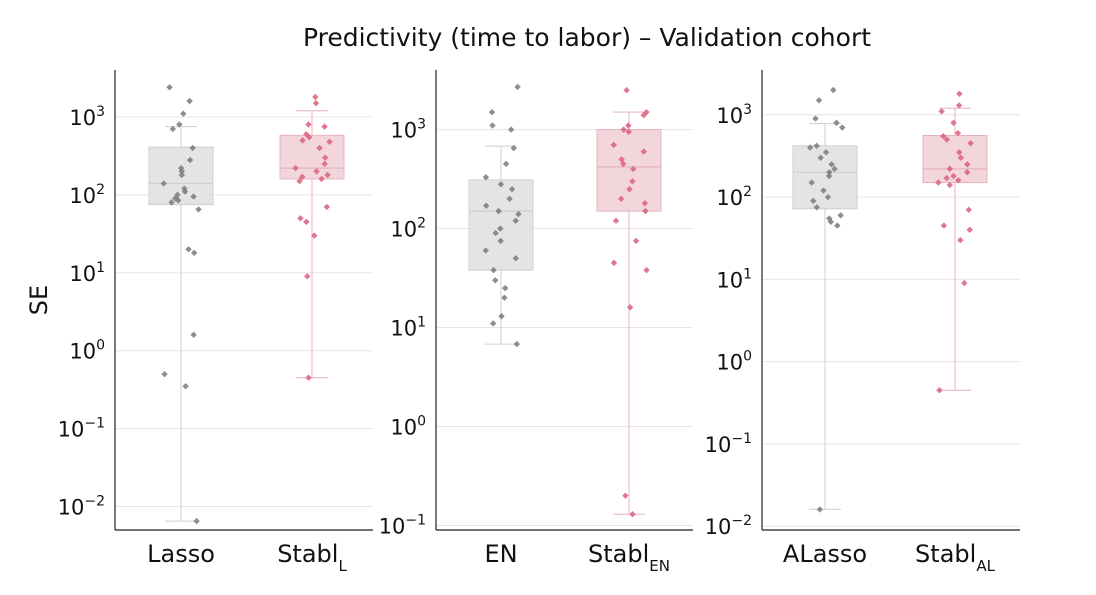 The image size is (1096, 595). I want to click on series-en, so click(501, 215).